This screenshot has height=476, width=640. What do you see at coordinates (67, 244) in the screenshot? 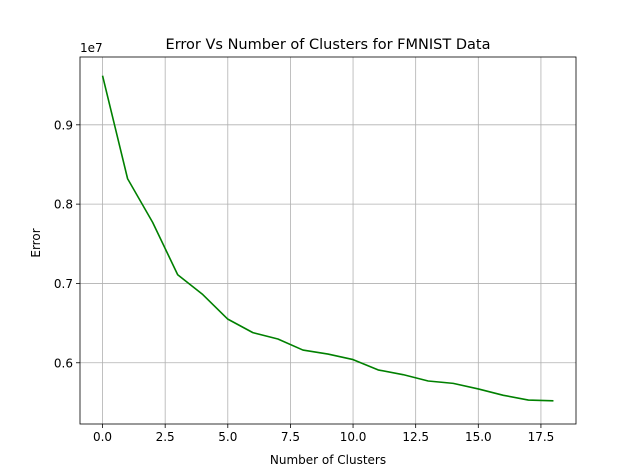
I see `y-axis-ticks: 0.6 0.7 0.8 0.9` at bounding box center [67, 244].